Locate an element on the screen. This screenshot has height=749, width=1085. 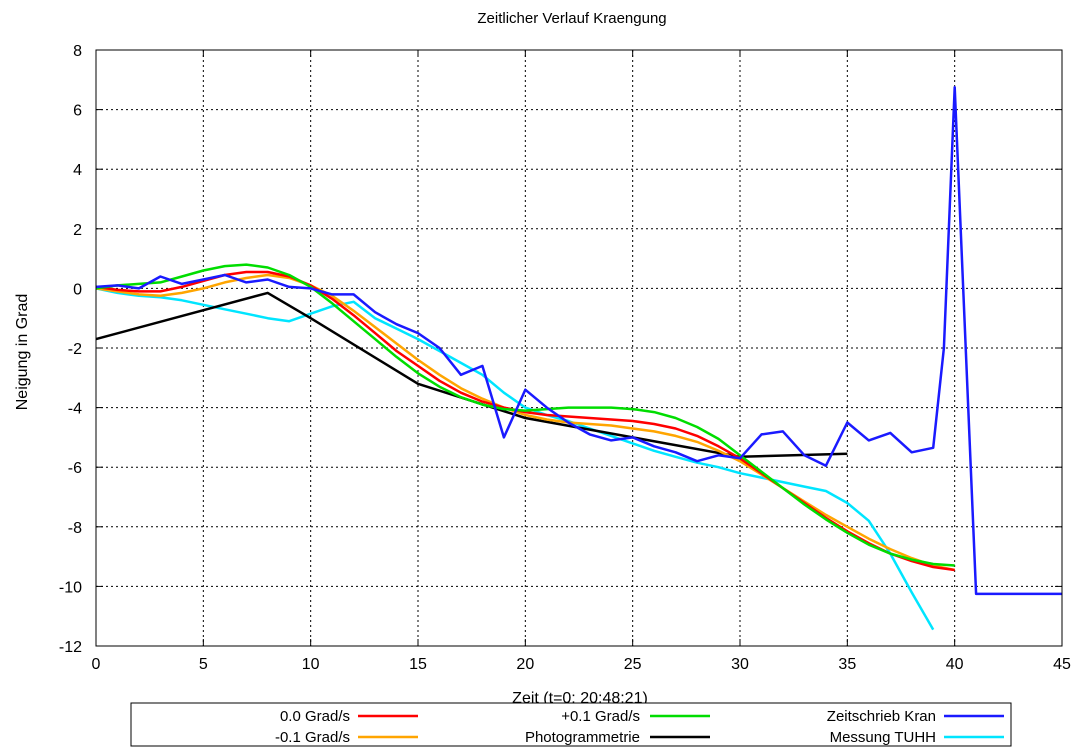
x-tick-label: 45 is located at coordinates (1062, 664).